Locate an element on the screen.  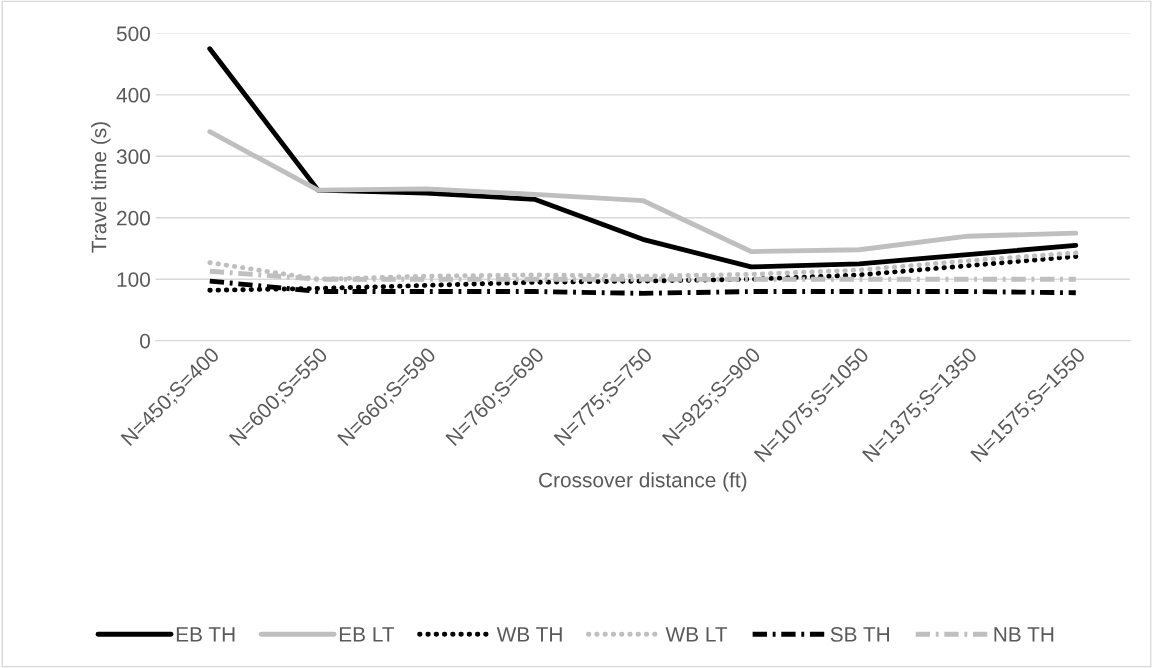
legend-label: EB LT is located at coordinates (367, 634).